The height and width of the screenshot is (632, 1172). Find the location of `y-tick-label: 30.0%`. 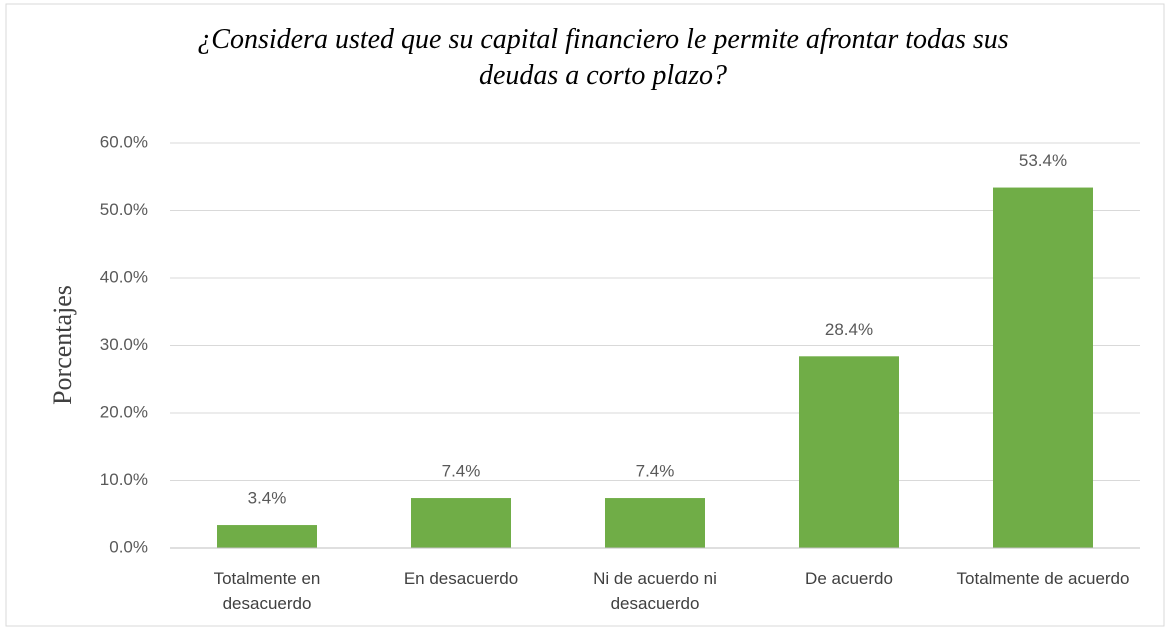

y-tick-label: 30.0% is located at coordinates (124, 344).